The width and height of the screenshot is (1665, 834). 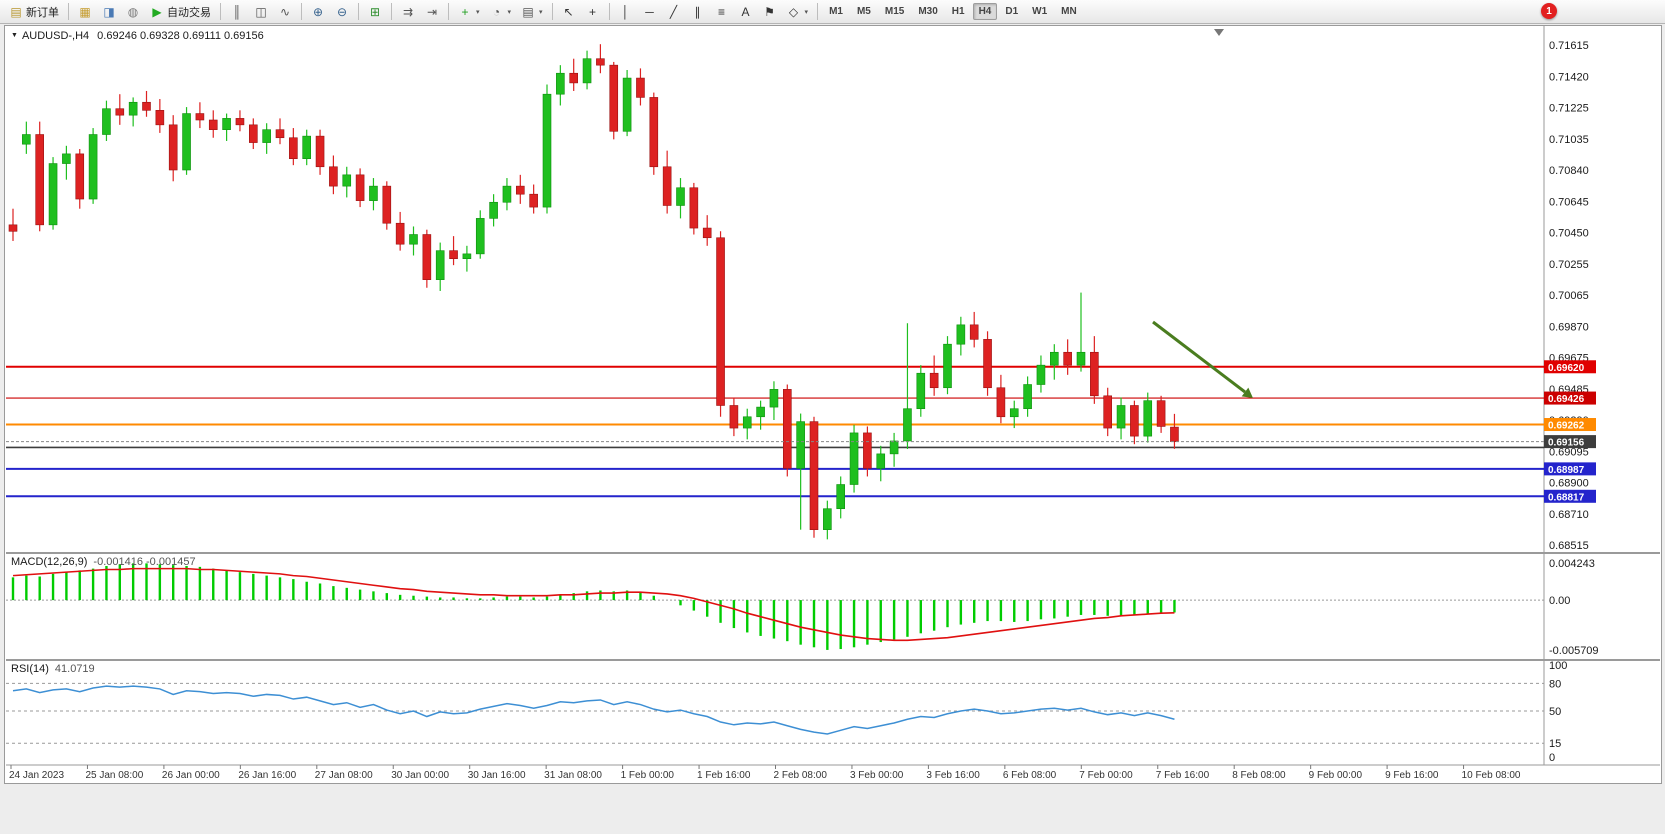 What do you see at coordinates (267, 775) in the screenshot?
I see `time-axis-label: 26 Jan 16:00` at bounding box center [267, 775].